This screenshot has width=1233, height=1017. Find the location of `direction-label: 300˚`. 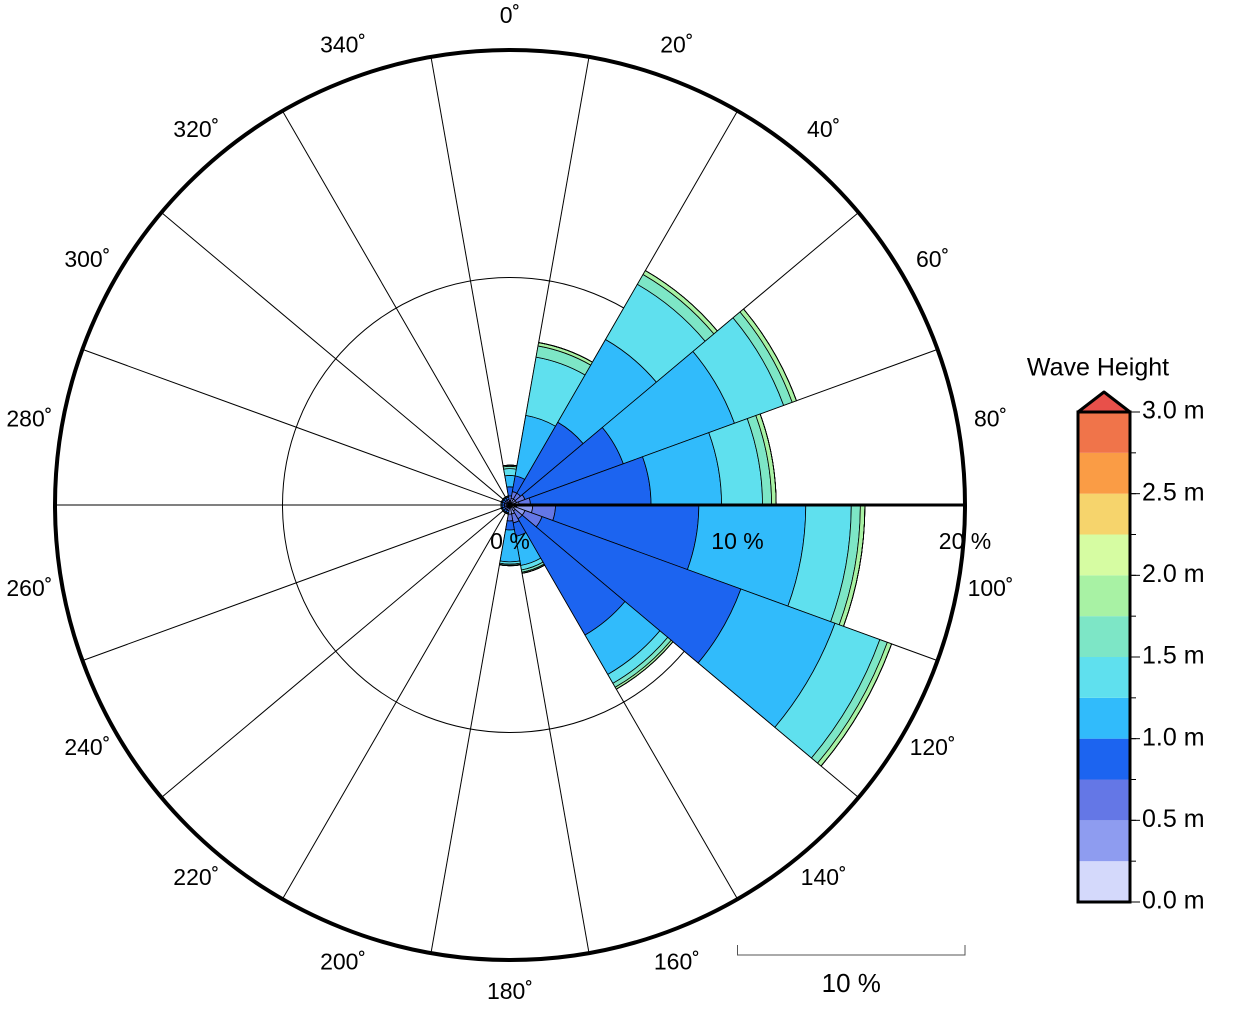

direction-label: 300˚ is located at coordinates (87, 259).